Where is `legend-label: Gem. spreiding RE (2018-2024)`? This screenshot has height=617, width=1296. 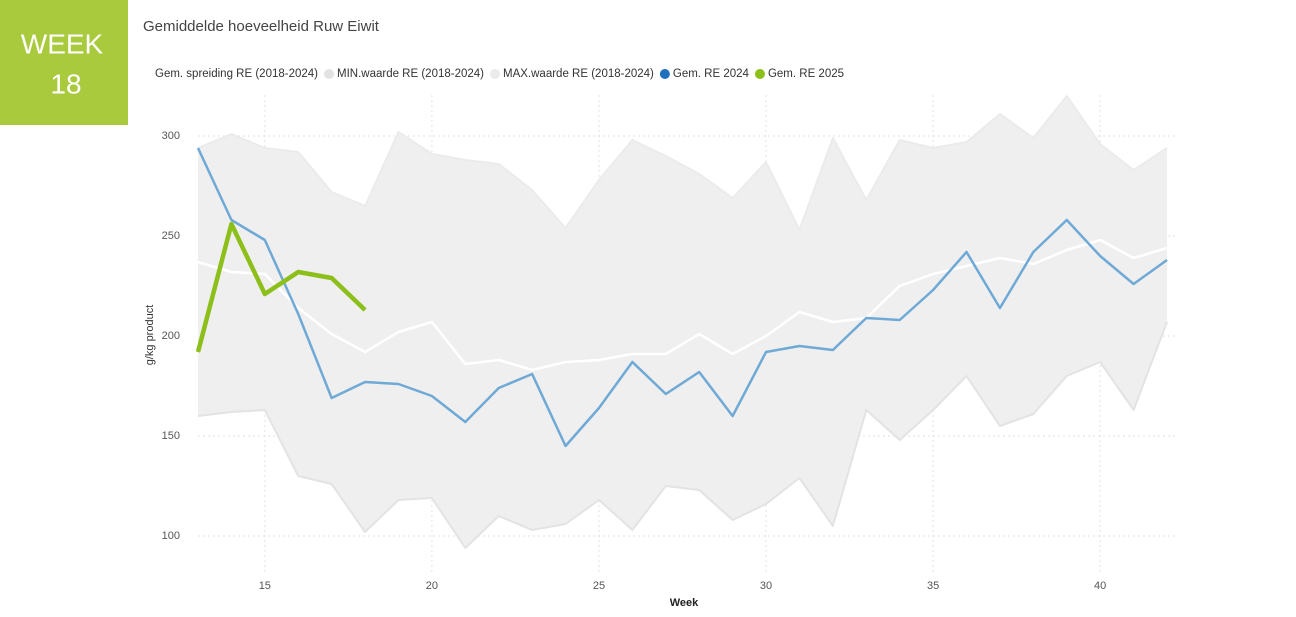 legend-label: Gem. spreiding RE (2018-2024) is located at coordinates (236, 74).